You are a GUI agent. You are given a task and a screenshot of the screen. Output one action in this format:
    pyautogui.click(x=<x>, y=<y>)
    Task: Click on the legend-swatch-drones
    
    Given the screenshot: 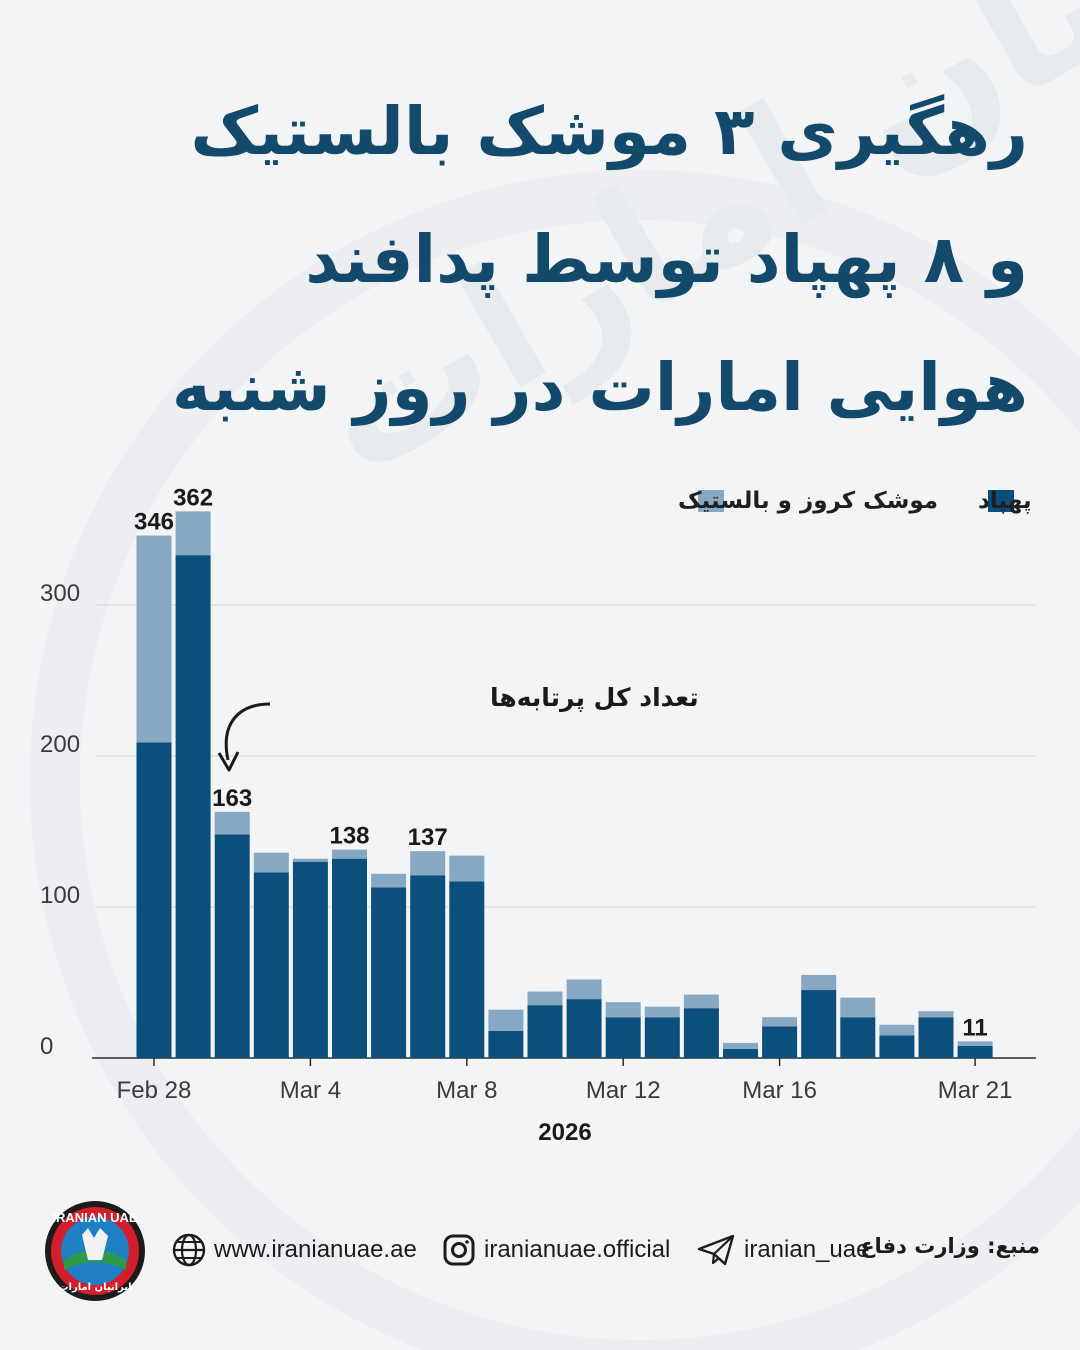 What is the action you would take?
    pyautogui.click(x=1001, y=501)
    